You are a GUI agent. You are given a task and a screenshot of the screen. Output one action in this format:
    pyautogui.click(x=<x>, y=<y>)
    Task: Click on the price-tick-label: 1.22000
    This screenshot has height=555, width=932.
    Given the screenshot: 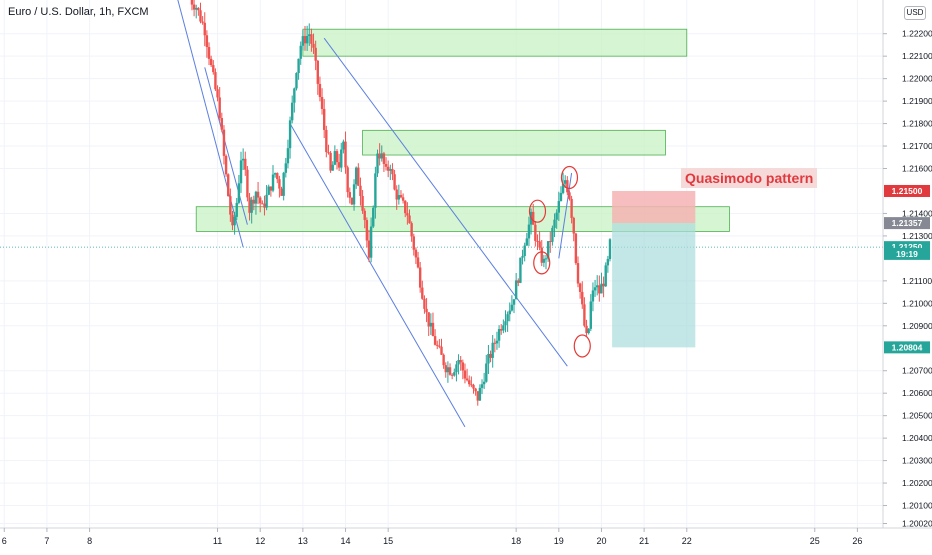 What is the action you would take?
    pyautogui.click(x=917, y=79)
    